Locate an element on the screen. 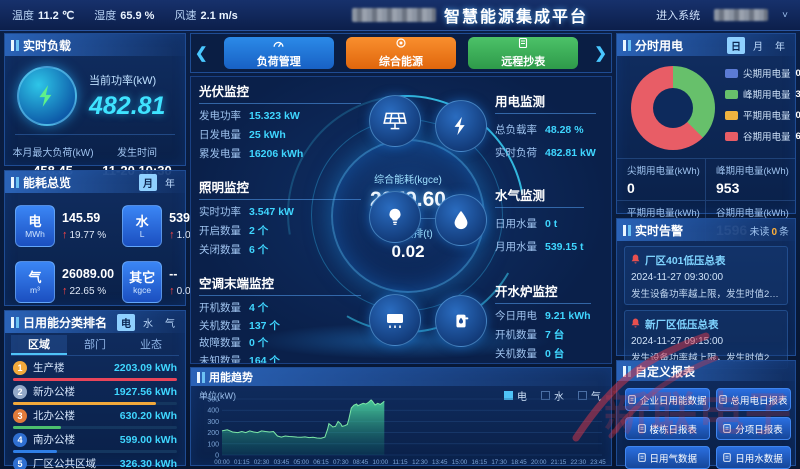 The width and height of the screenshot is (800, 469). legend-electricity: 电 is located at coordinates (515, 395).